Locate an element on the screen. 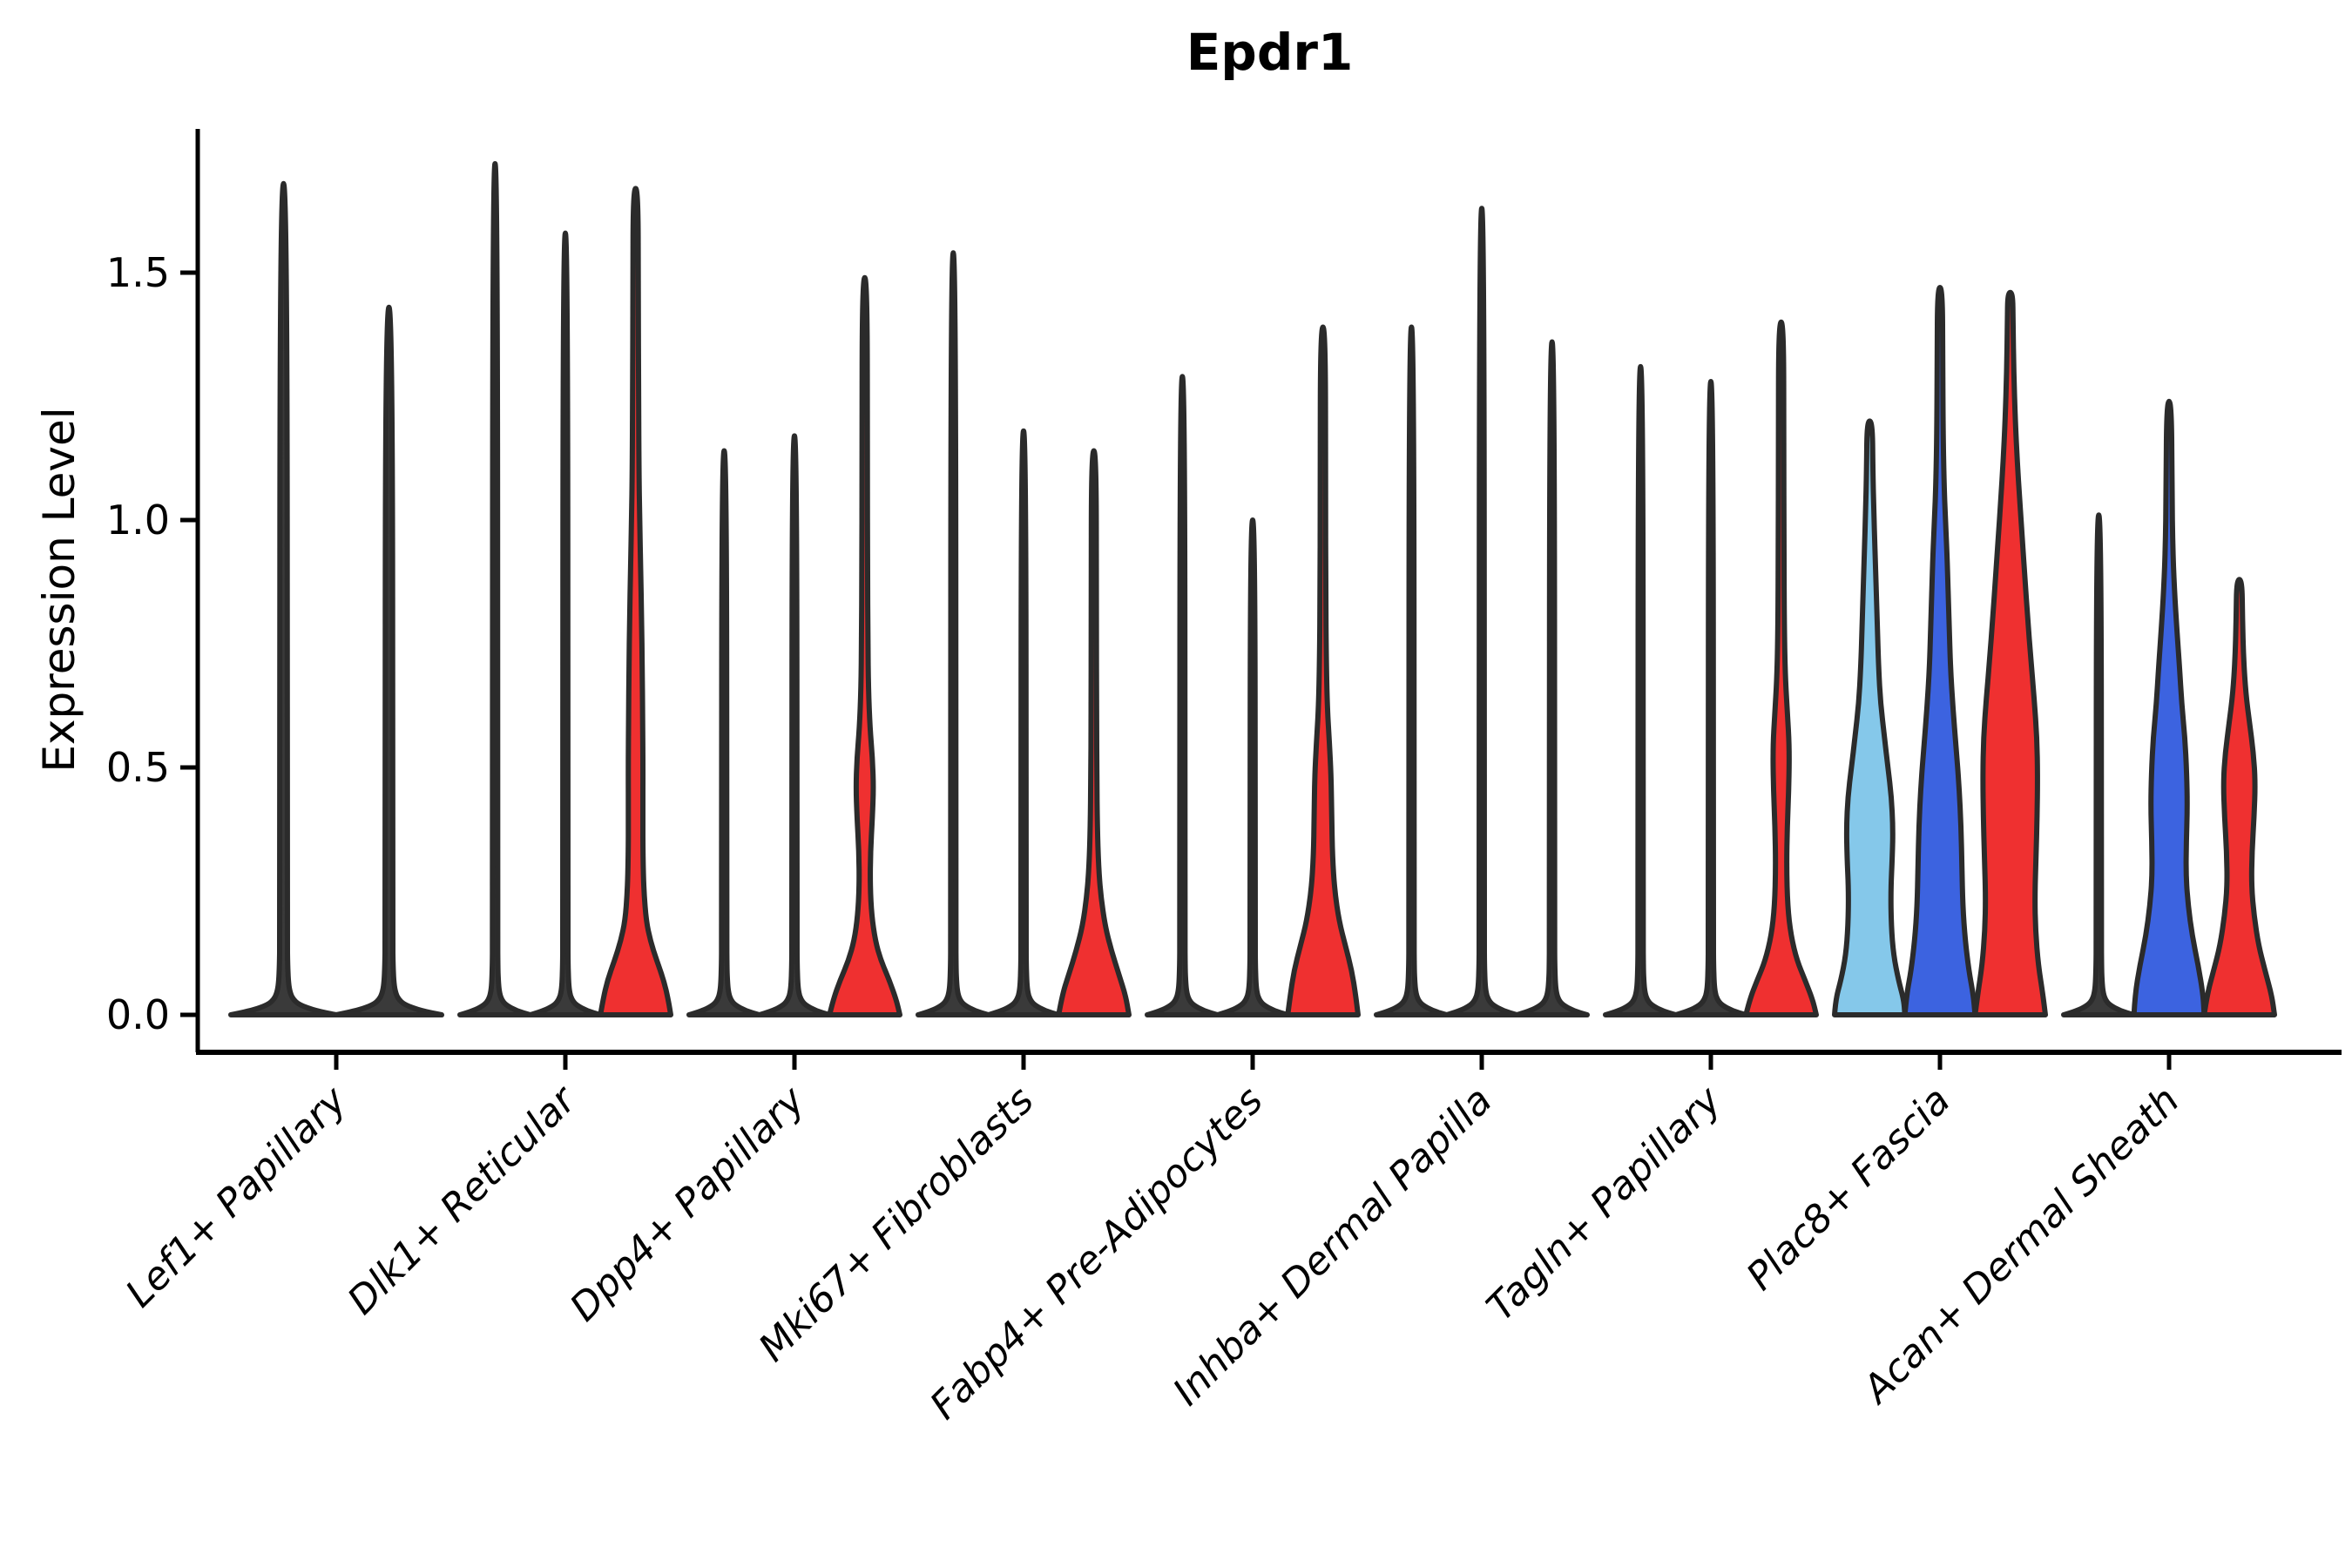 This screenshot has width=2352, height=1568. y-tick-label: 1.5 is located at coordinates (138, 272).